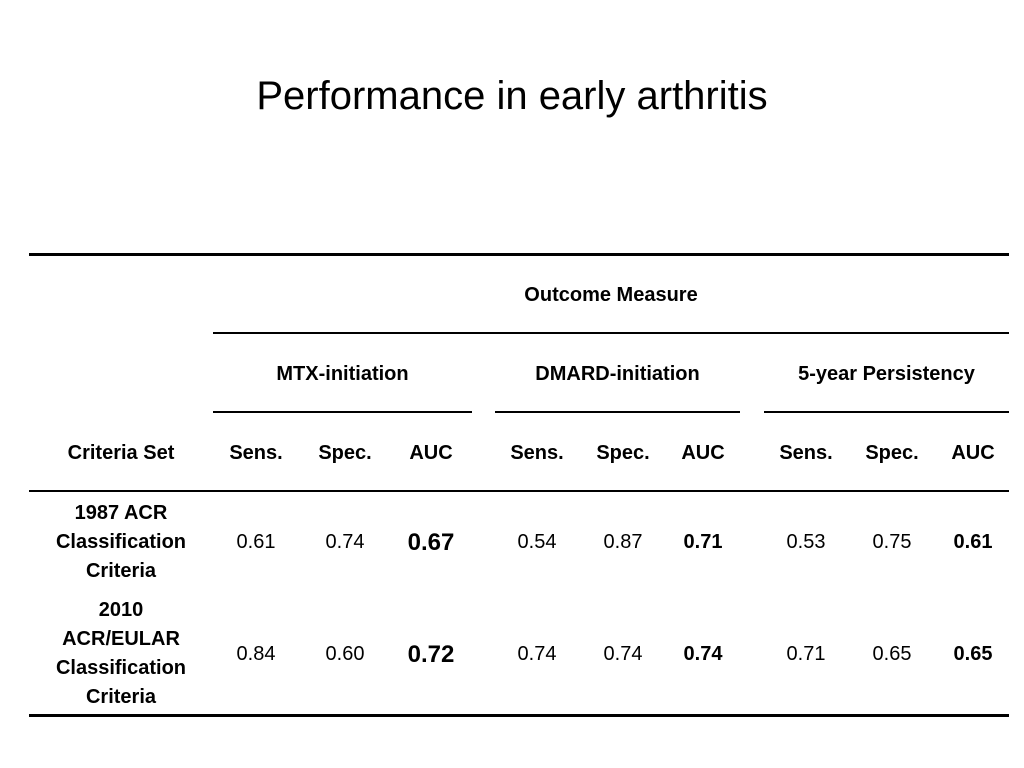  Describe the element at coordinates (537, 542) in the screenshot. I see `table-cell: 0.54` at that location.